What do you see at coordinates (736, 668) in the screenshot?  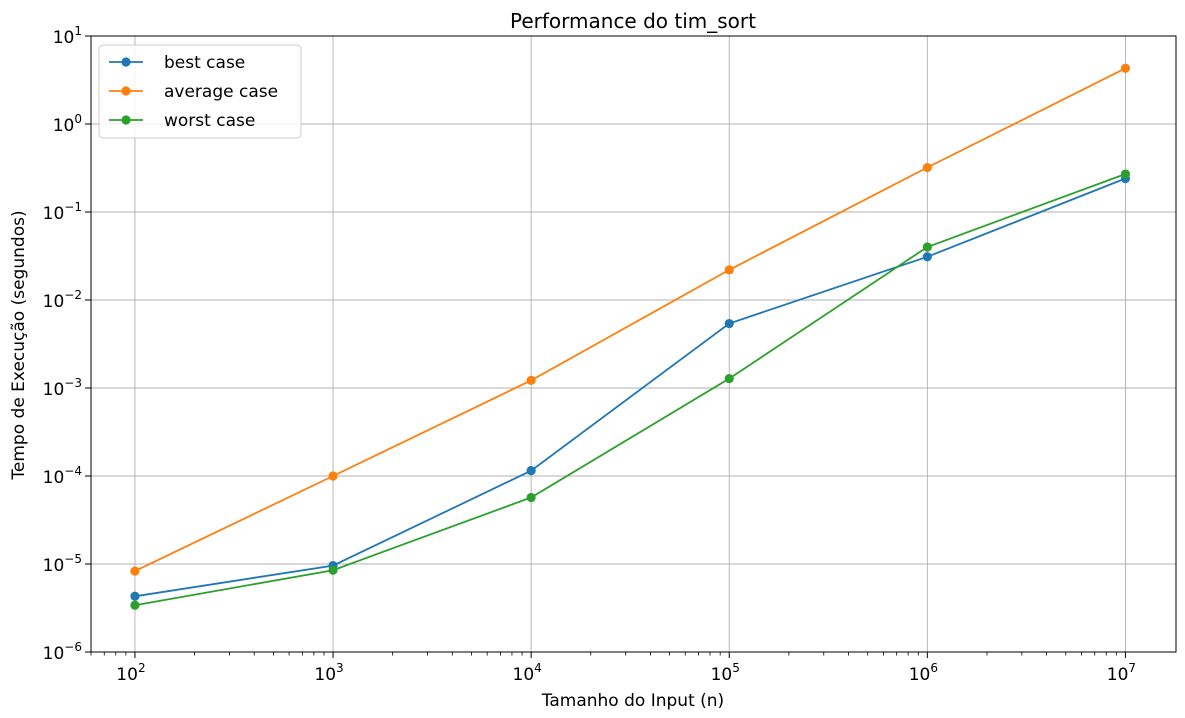 I see `x-tick-exp: 5` at bounding box center [736, 668].